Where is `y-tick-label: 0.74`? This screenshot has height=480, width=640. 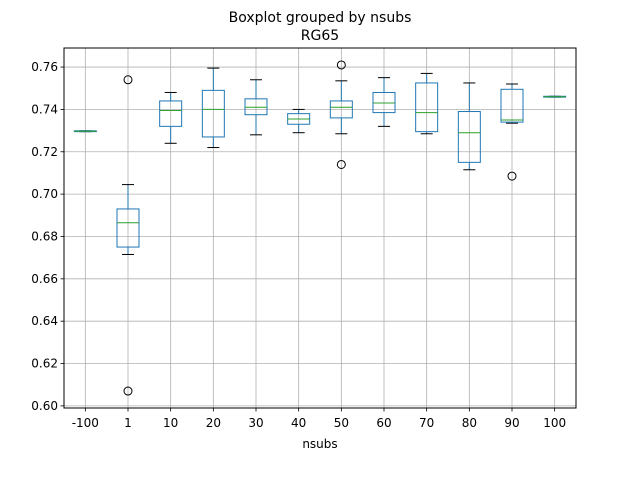
y-tick-label: 0.74 is located at coordinates (44, 109).